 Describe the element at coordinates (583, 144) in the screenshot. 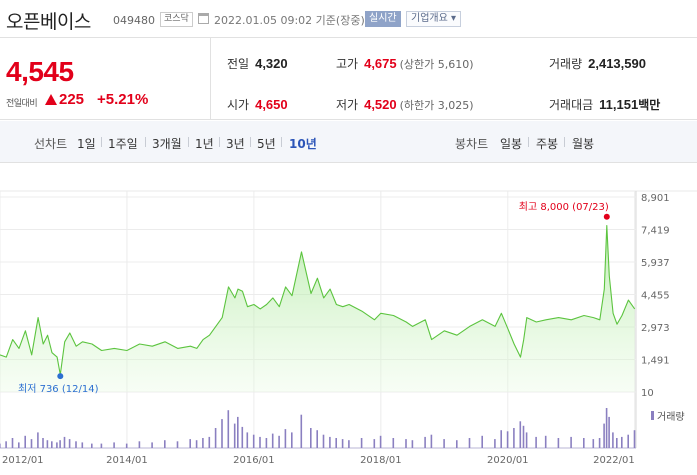

I see `tab-monthly-candle: 월봉` at that location.